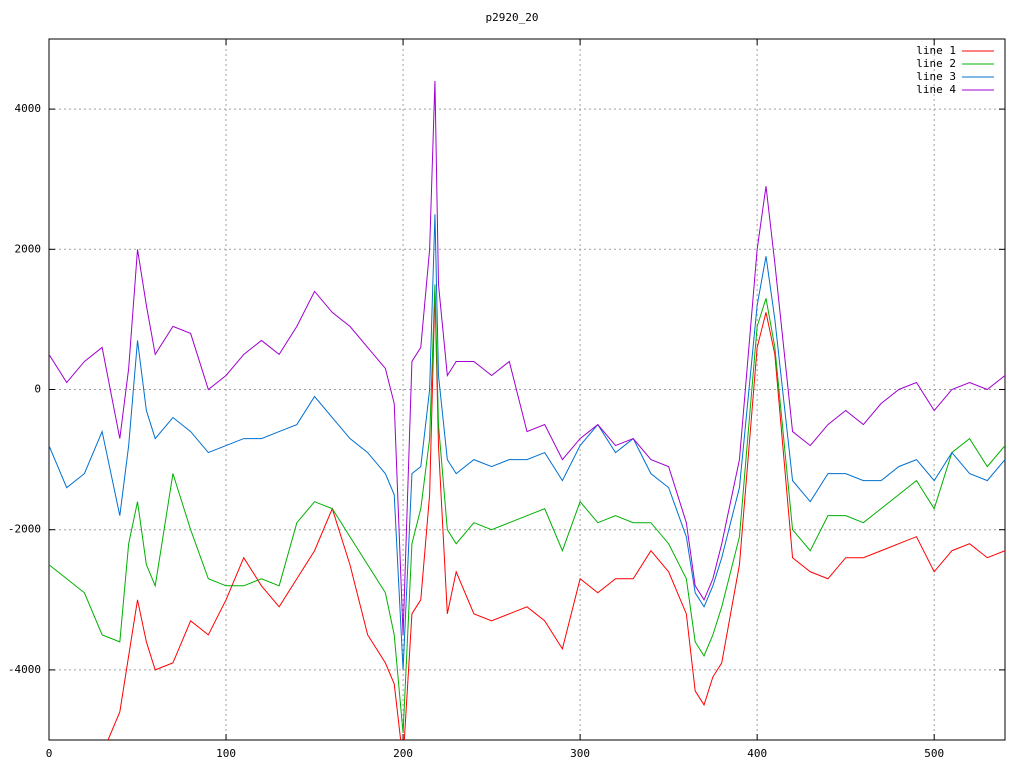 The width and height of the screenshot is (1024, 768). Describe the element at coordinates (24, 529) in the screenshot. I see `y-tick-label: -2000` at that location.